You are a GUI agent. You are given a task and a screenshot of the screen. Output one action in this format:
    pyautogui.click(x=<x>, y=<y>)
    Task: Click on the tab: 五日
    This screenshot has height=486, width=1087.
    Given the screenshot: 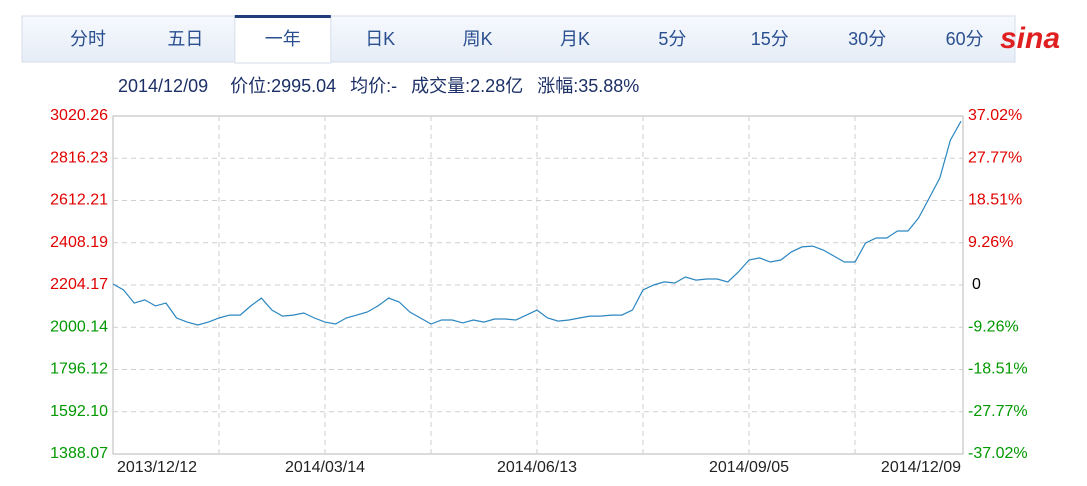 What is the action you would take?
    pyautogui.click(x=185, y=39)
    